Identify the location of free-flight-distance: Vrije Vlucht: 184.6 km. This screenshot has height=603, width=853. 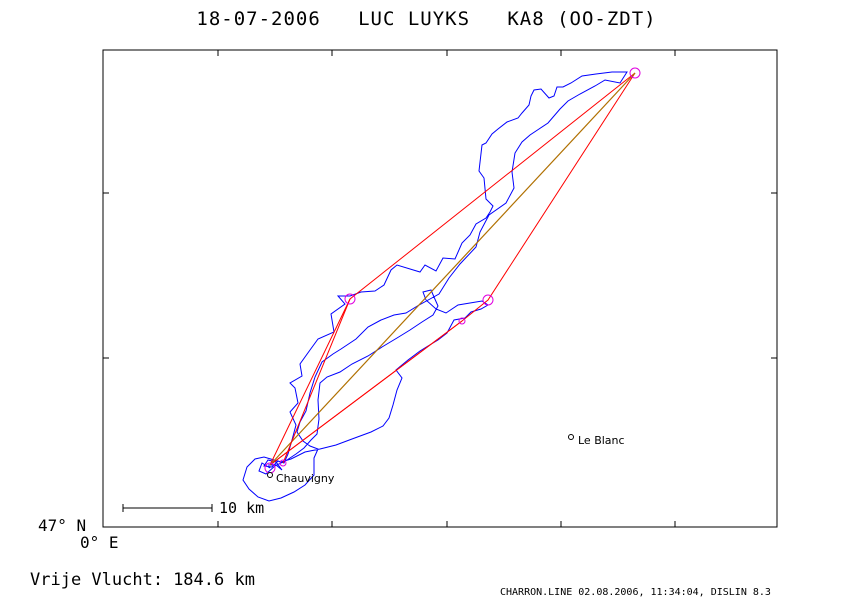
(142, 580).